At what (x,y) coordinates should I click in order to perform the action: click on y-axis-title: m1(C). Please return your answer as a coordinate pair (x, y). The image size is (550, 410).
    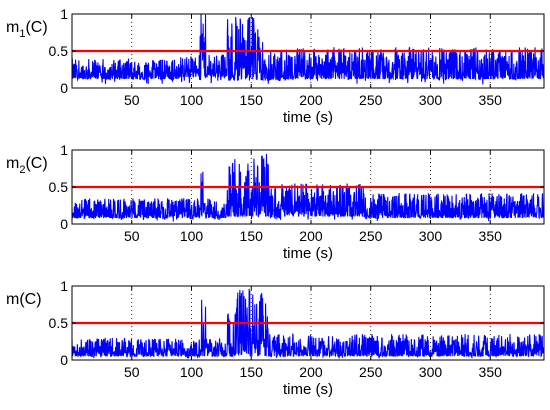
    Looking at the image, I should click on (27, 29).